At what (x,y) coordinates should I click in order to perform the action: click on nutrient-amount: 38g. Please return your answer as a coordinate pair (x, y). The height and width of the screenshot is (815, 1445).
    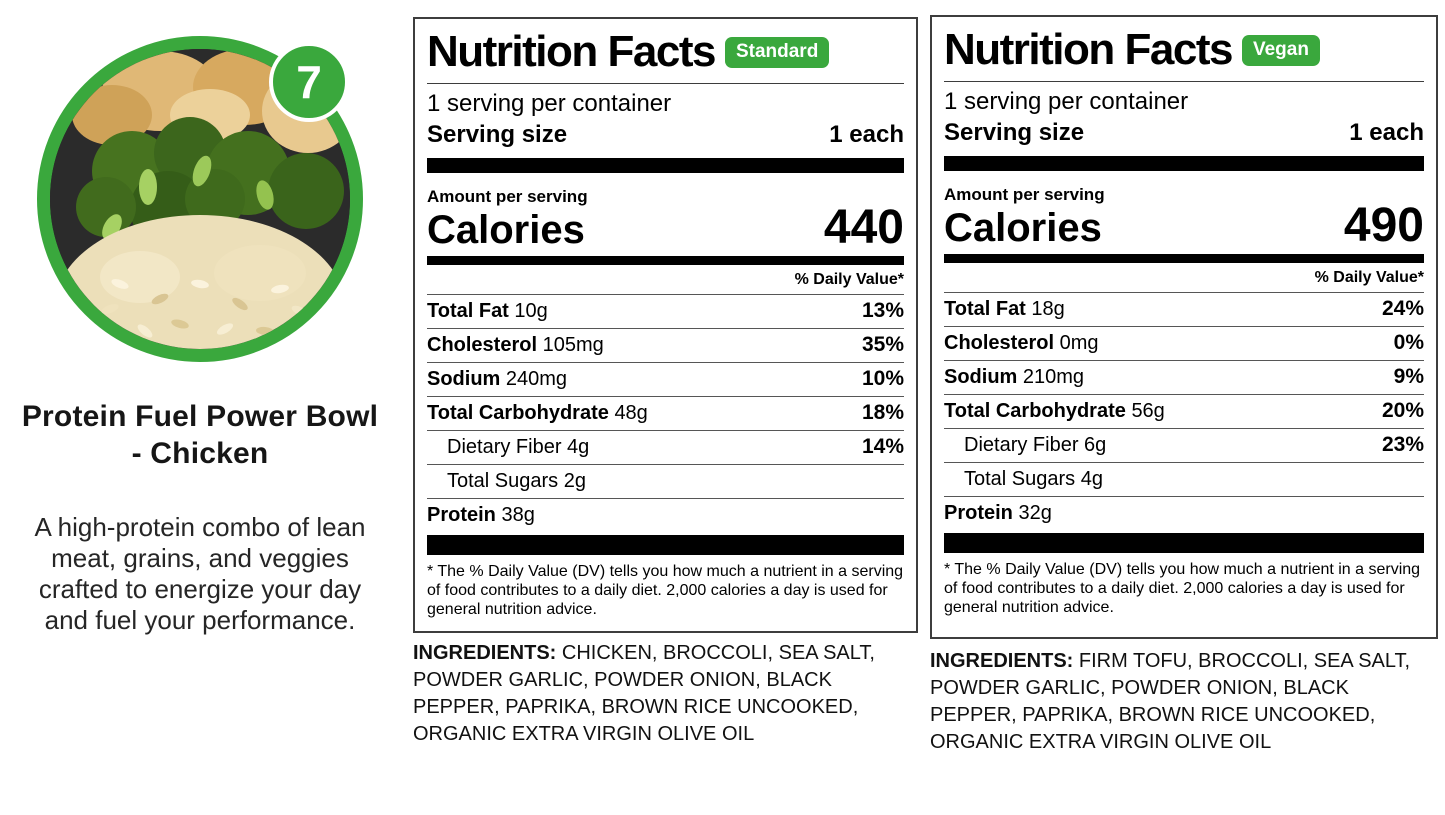
    Looking at the image, I should click on (518, 514).